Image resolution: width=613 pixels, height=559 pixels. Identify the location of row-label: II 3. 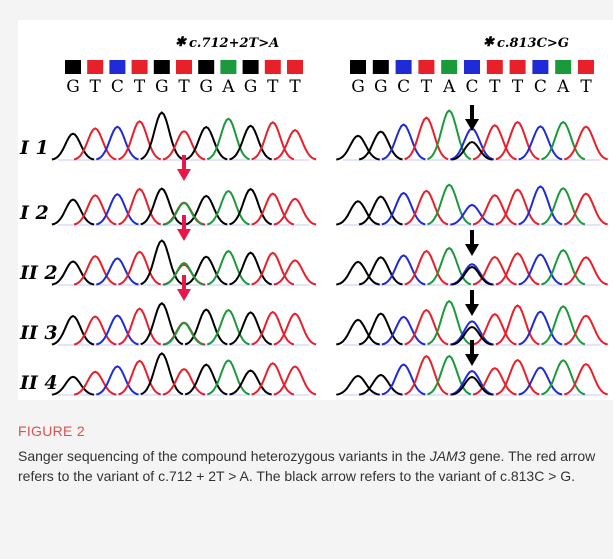
(38, 333).